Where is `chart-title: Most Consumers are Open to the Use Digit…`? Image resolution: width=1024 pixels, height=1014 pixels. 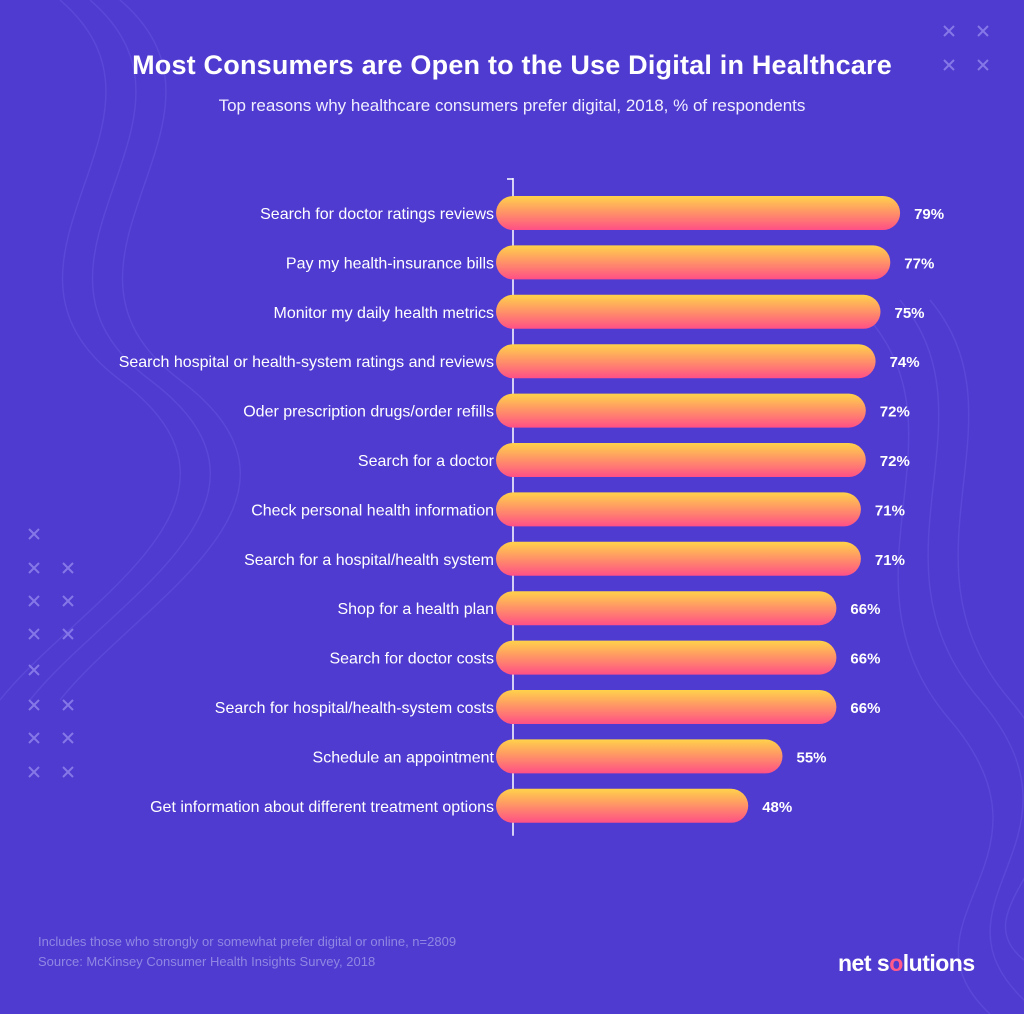 chart-title: Most Consumers are Open to the Use Digit… is located at coordinates (512, 65).